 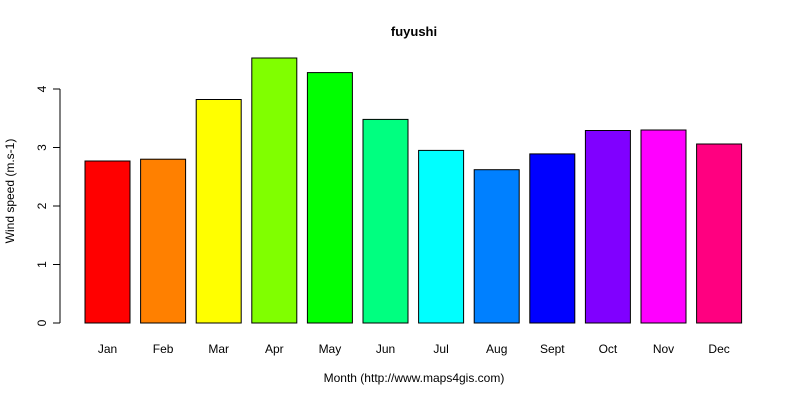 What do you see at coordinates (718, 349) in the screenshot?
I see `x-tick-label: Dec` at bounding box center [718, 349].